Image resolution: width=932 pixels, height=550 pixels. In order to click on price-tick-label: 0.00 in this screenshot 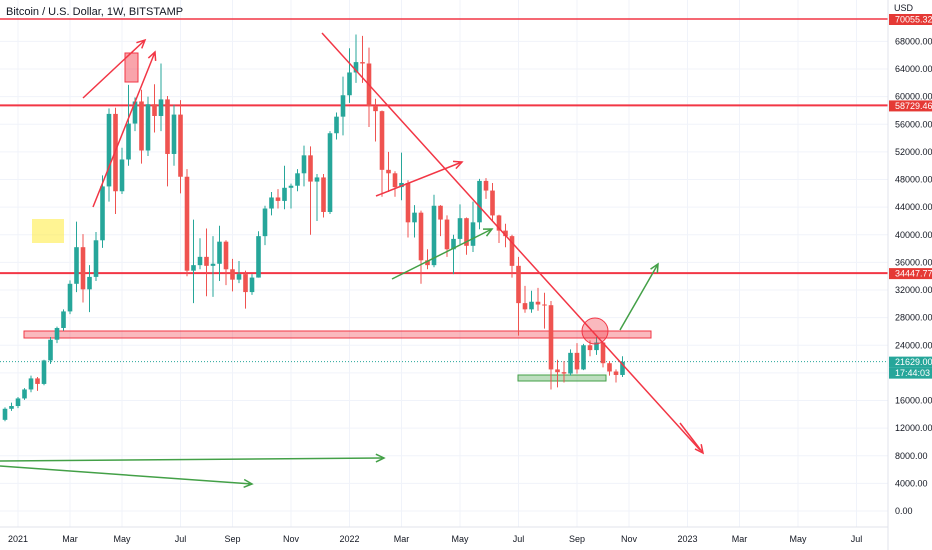, I will do `click(904, 511)`.